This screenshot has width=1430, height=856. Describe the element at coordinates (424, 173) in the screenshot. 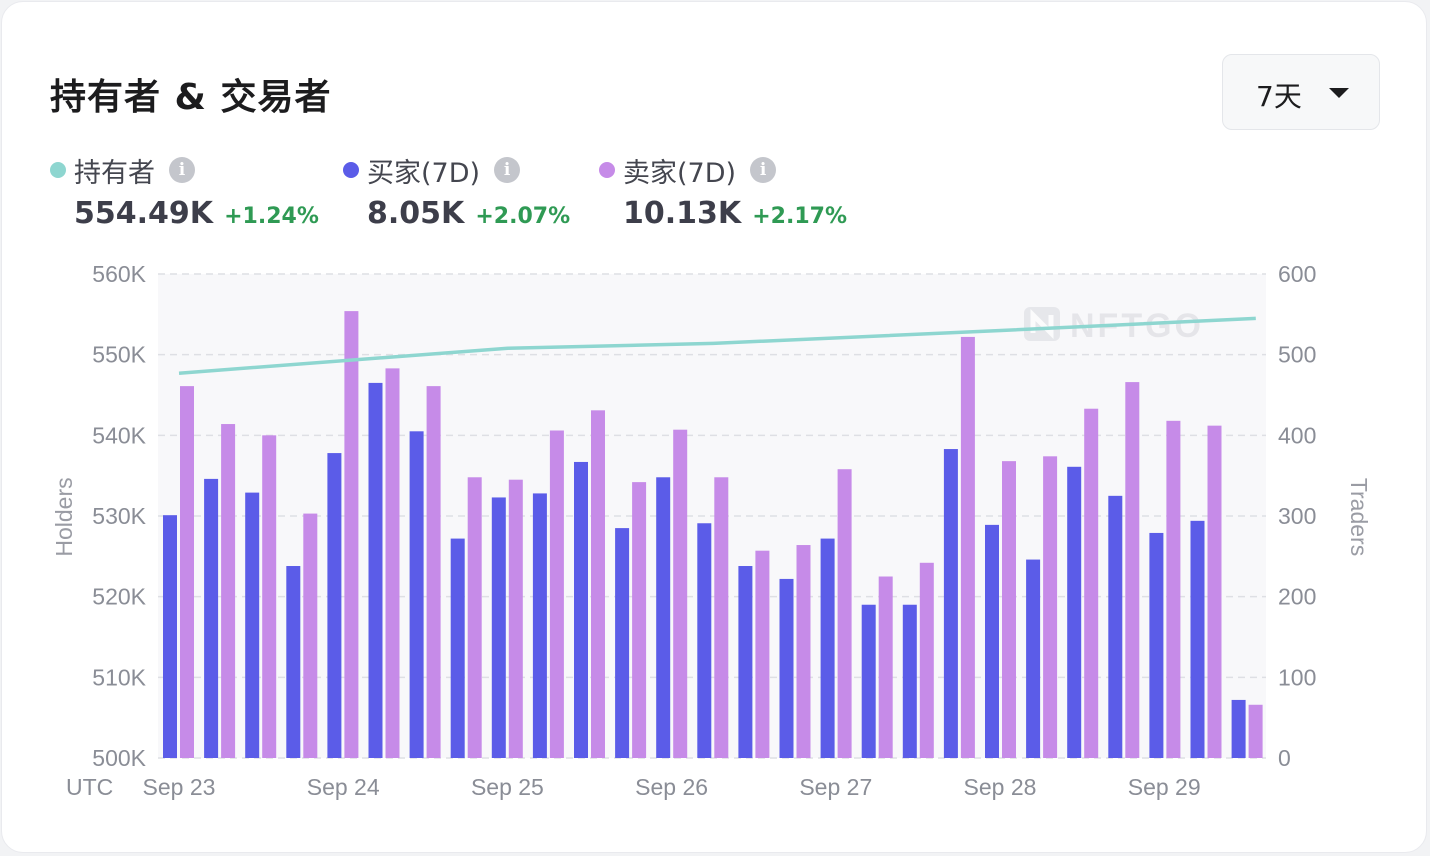

I see `metric-buyers-label: 买家(7D)` at that location.